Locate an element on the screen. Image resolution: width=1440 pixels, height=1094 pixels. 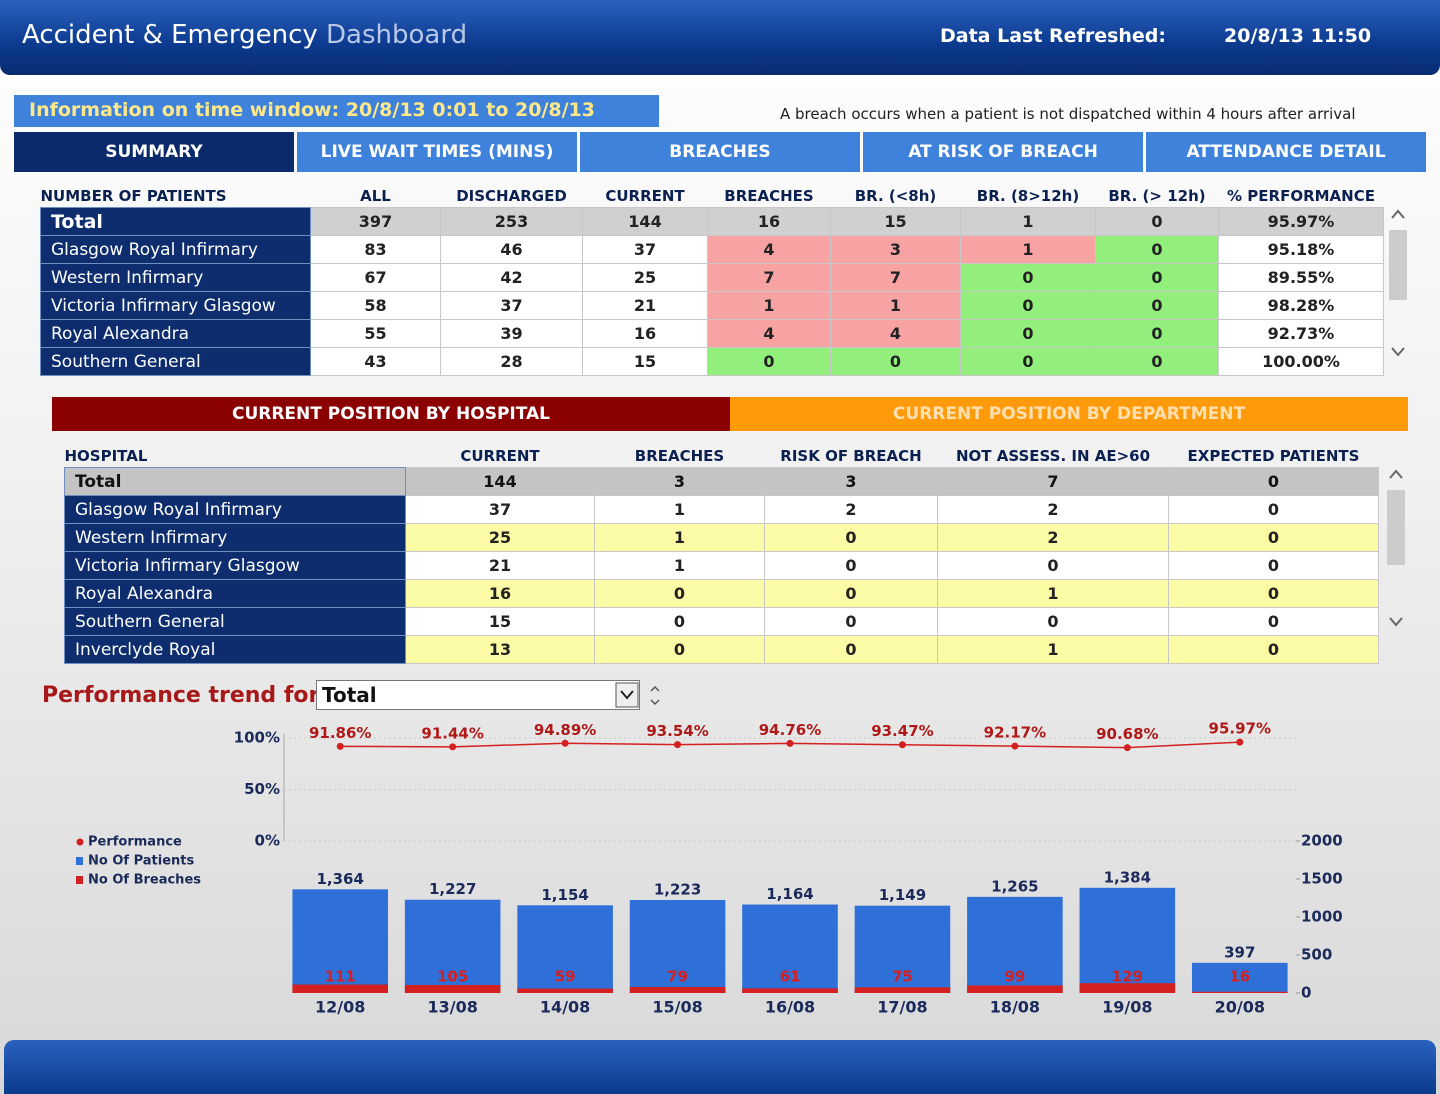
tab: AT RISK OF BREACH is located at coordinates (1003, 152).